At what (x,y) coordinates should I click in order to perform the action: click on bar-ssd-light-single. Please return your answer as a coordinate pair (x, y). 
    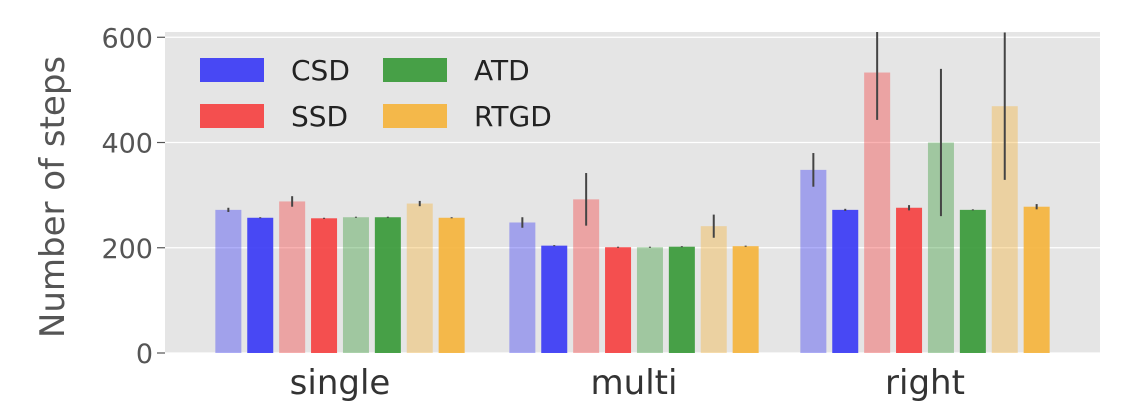
    Looking at the image, I should click on (292, 277).